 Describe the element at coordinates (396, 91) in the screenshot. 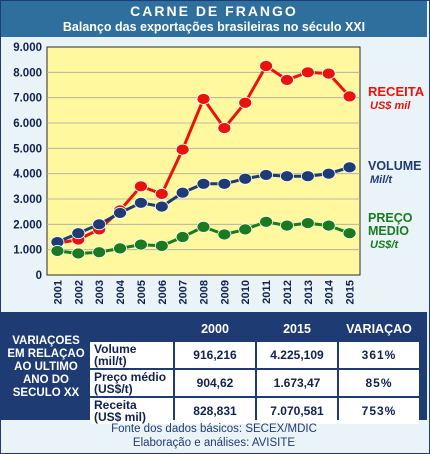

I see `legend-receita-name: RECEITA` at that location.